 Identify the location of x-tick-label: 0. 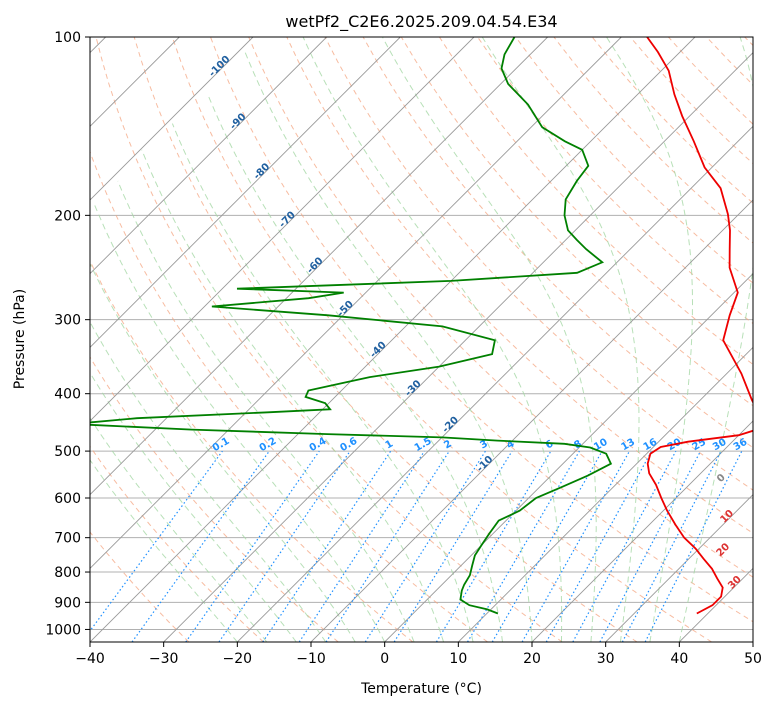
(384, 659).